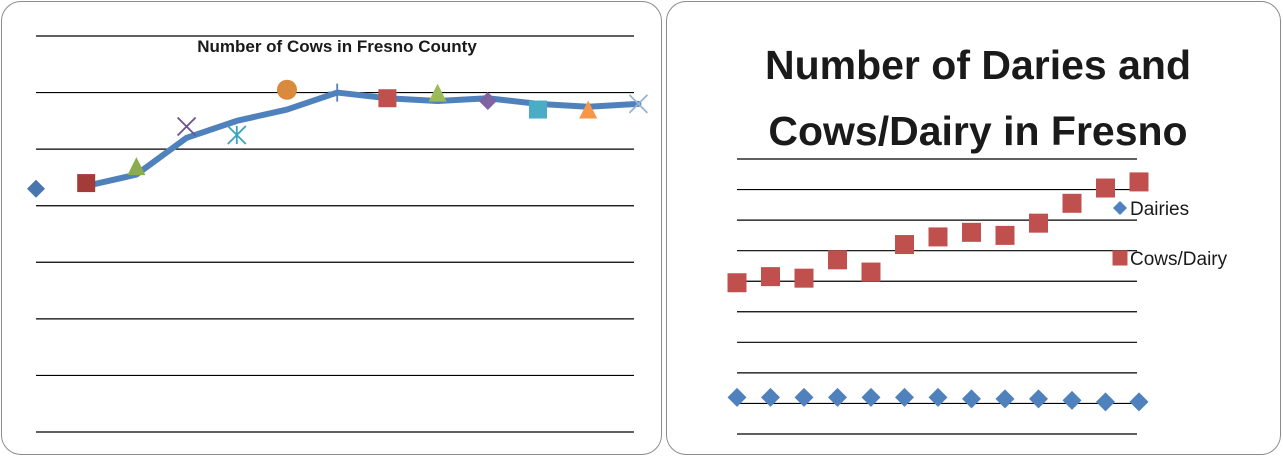 This screenshot has height=457, width=1283. I want to click on legend-label: Cows/Dairy, so click(1179, 259).